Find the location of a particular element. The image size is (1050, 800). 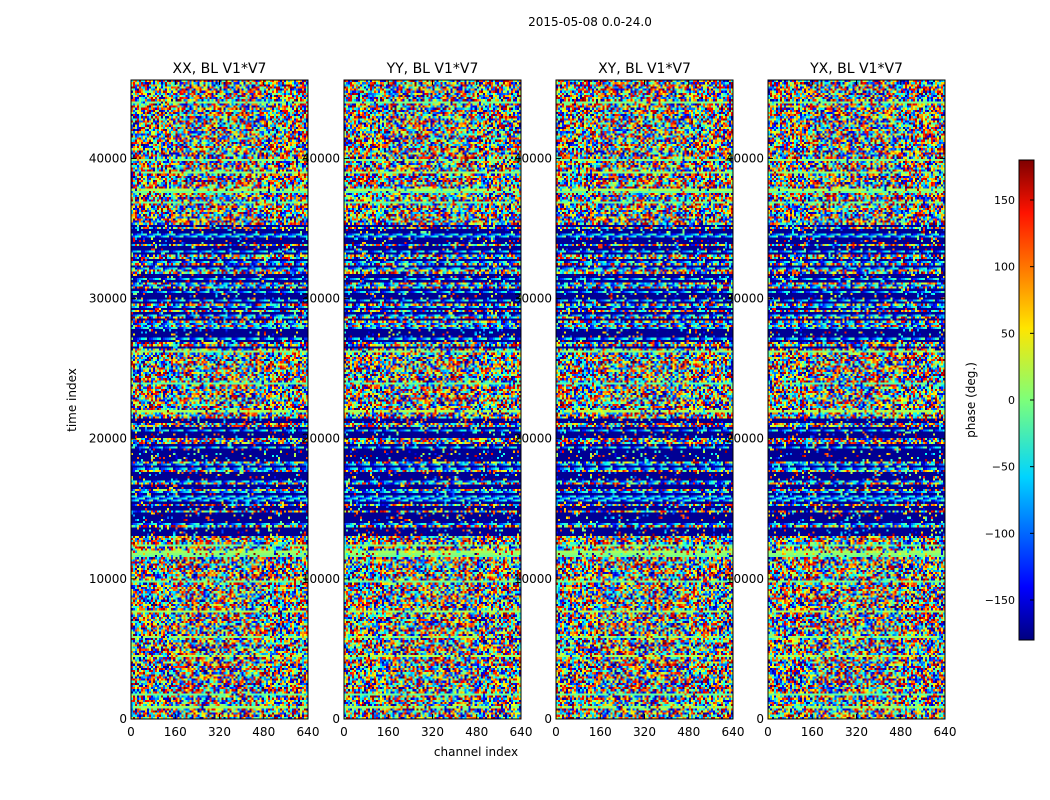

x-axis-label: channel index is located at coordinates (476, 752).